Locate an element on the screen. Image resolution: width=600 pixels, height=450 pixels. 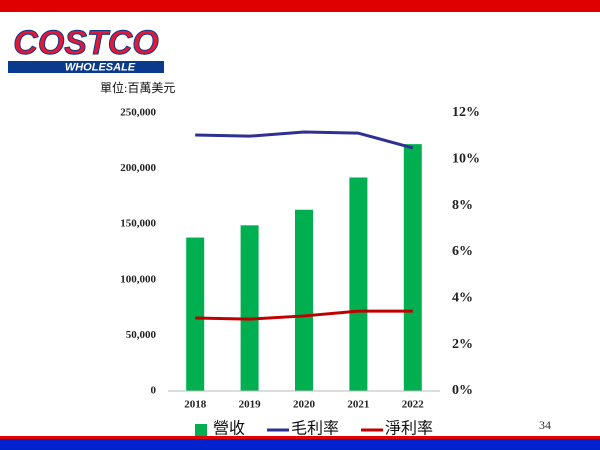
y2-tick-label: 8% is located at coordinates (462, 205).